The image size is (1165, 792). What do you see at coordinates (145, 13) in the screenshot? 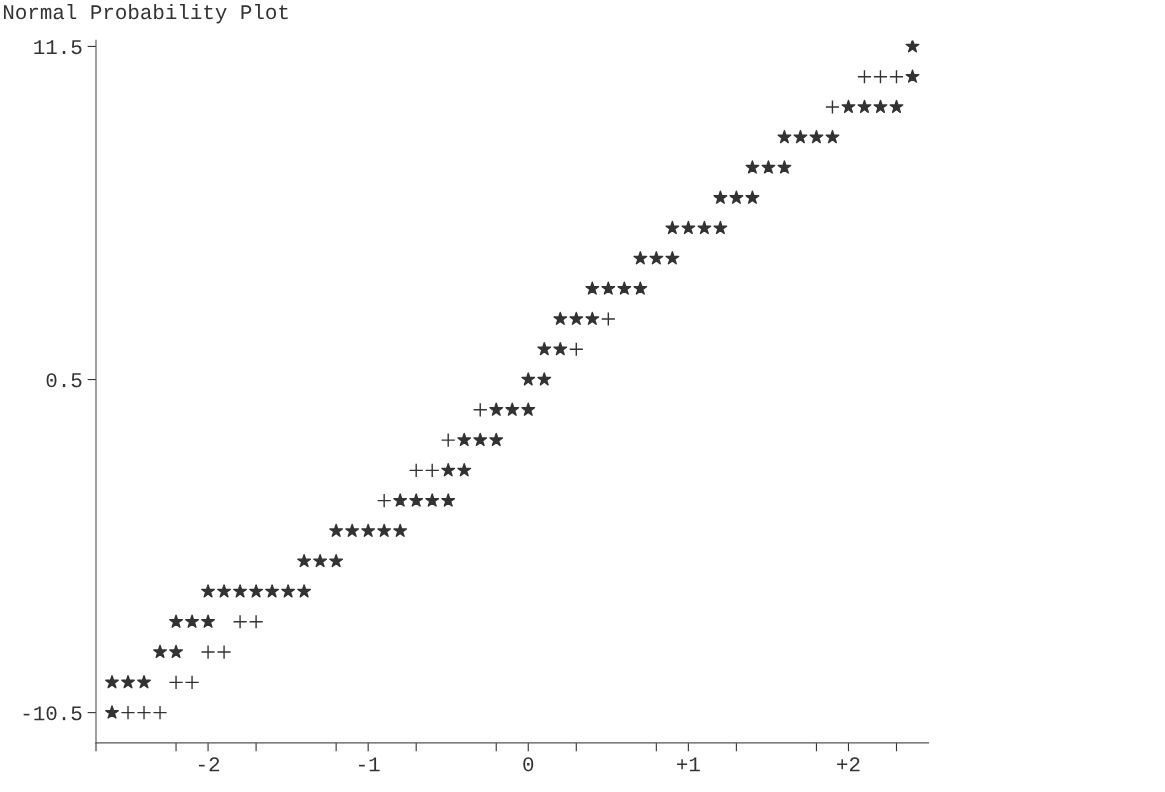
I see `chart-title: Normal Probability Plot` at bounding box center [145, 13].